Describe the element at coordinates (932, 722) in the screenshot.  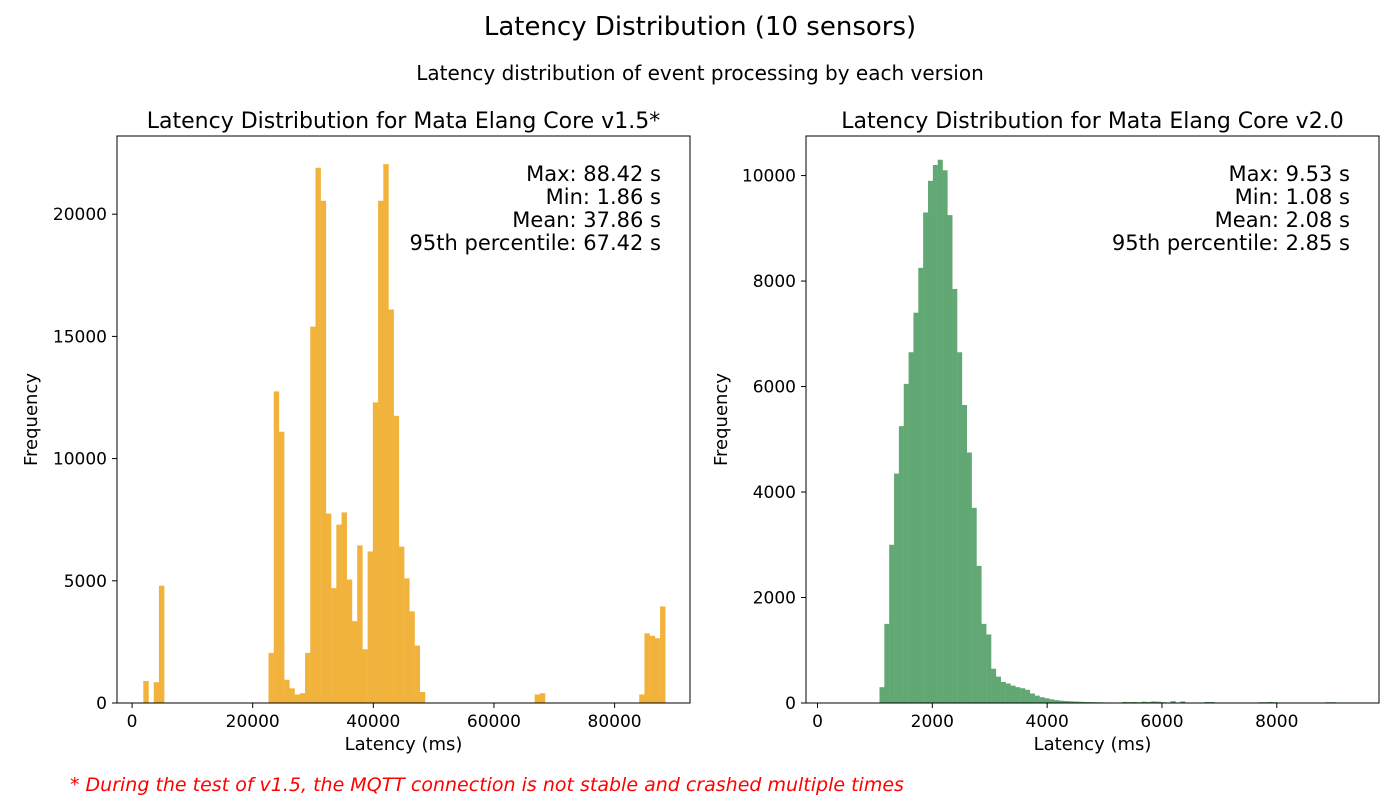
I see `x-tick-label: 2000` at that location.